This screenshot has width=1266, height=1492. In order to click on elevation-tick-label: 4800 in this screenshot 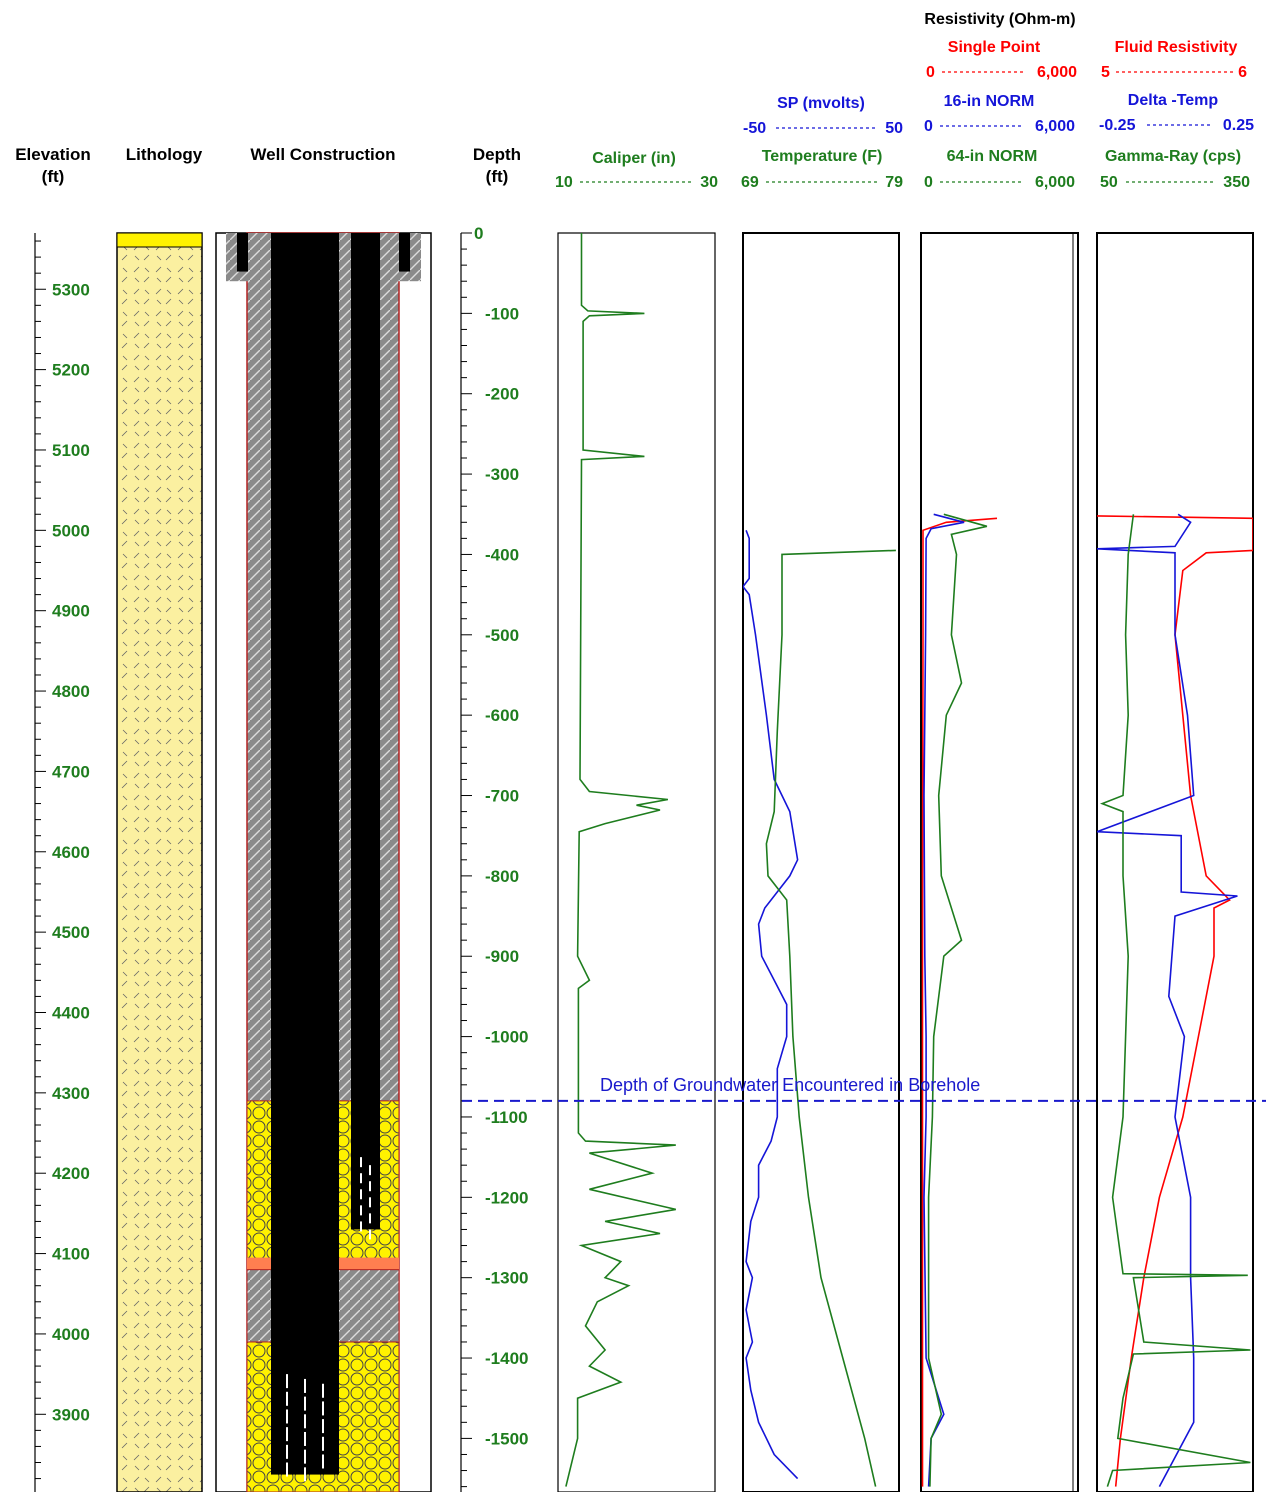, I will do `click(71, 691)`.